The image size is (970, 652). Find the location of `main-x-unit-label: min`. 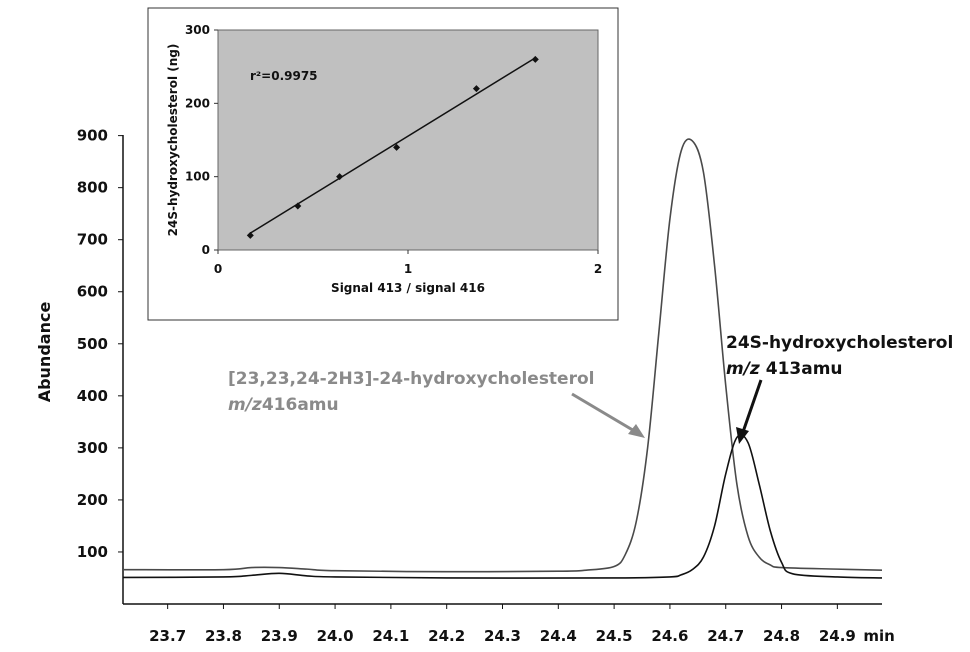

main-x-unit-label: min is located at coordinates (878, 636).